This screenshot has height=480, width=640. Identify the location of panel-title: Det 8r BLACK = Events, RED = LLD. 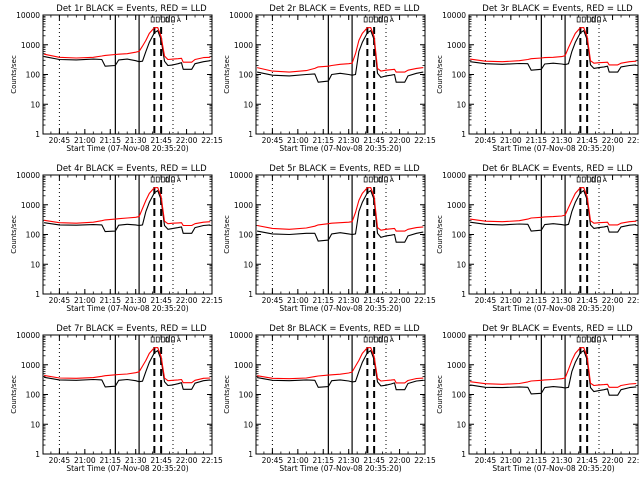
(344, 329).